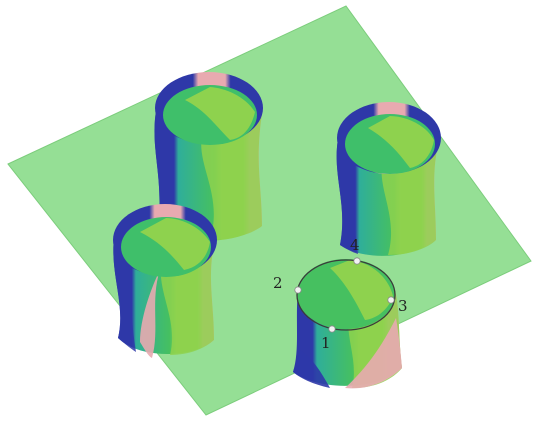 The width and height of the screenshot is (542, 422). Describe the element at coordinates (326, 343) in the screenshot. I see `point-label-1: 1` at that location.